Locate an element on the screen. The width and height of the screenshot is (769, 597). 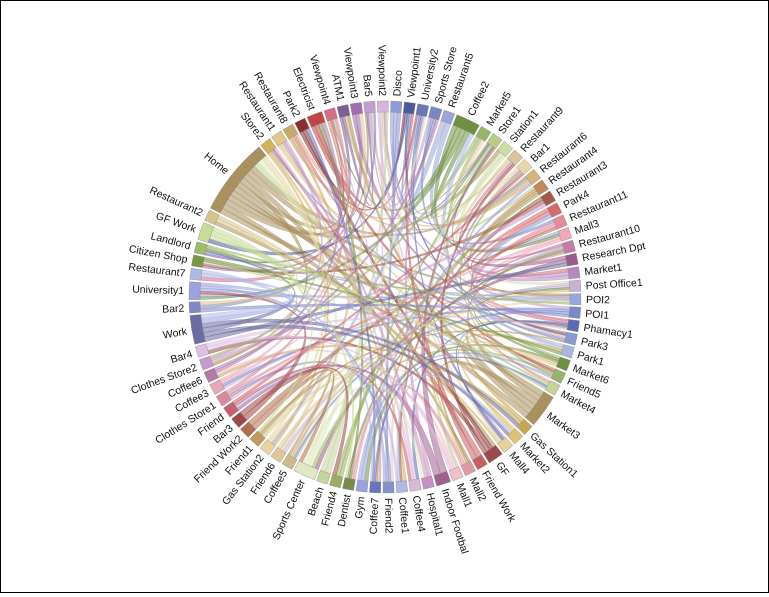
chord-label: POI2 is located at coordinates (598, 300).